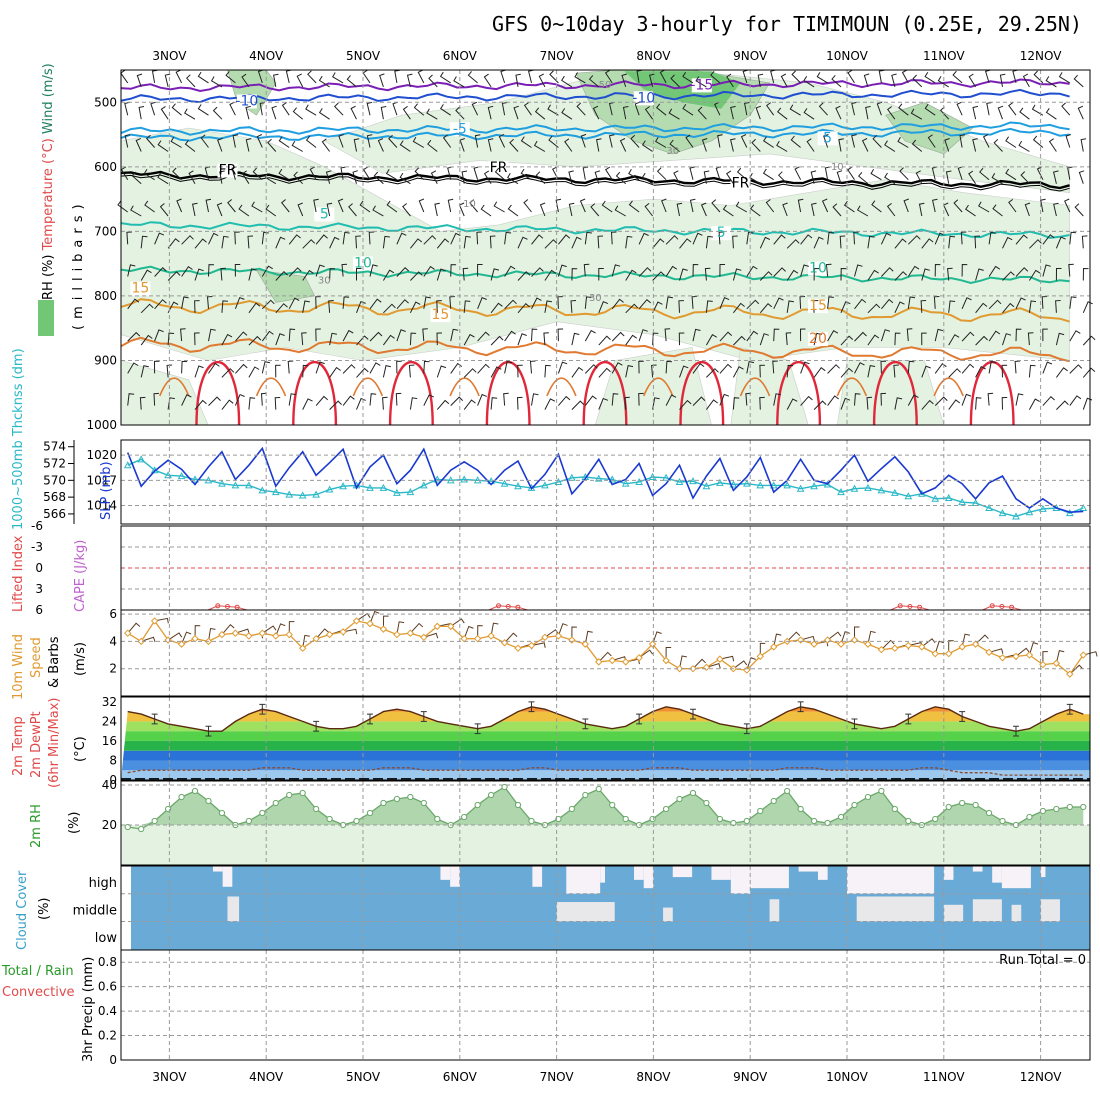  What do you see at coordinates (1043, 872) in the screenshot?
I see `cloud-high` at bounding box center [1043, 872].